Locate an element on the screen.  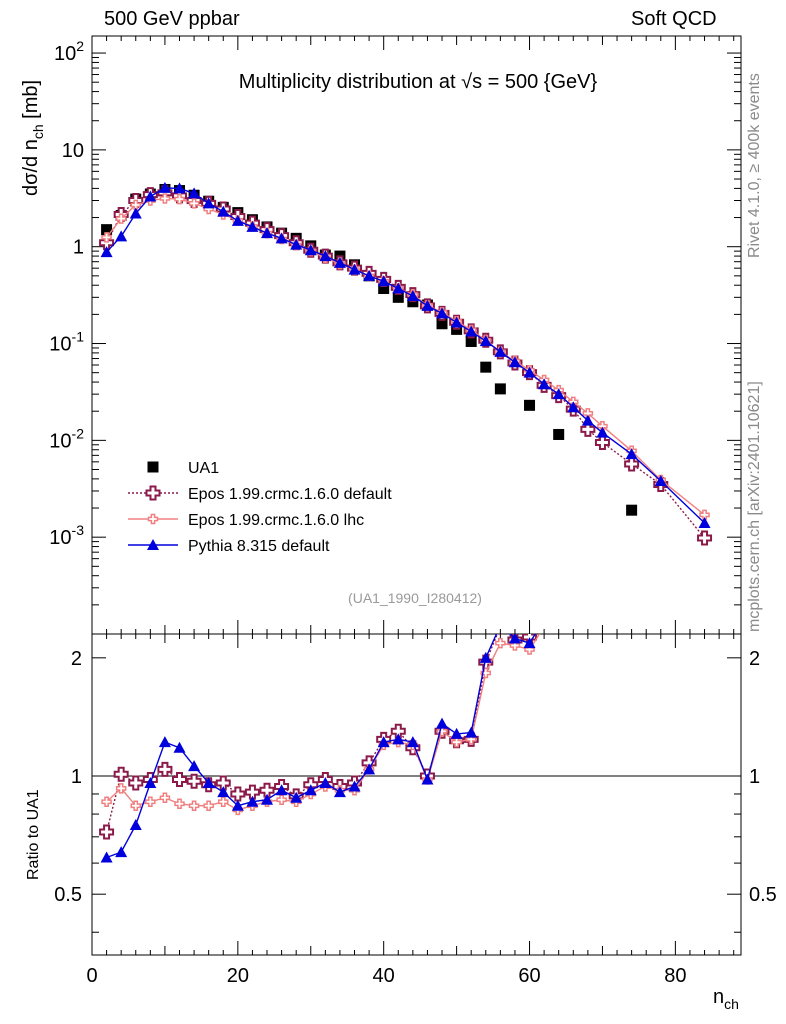
ratio-tick-label-right: 2 is located at coordinates (754, 659).